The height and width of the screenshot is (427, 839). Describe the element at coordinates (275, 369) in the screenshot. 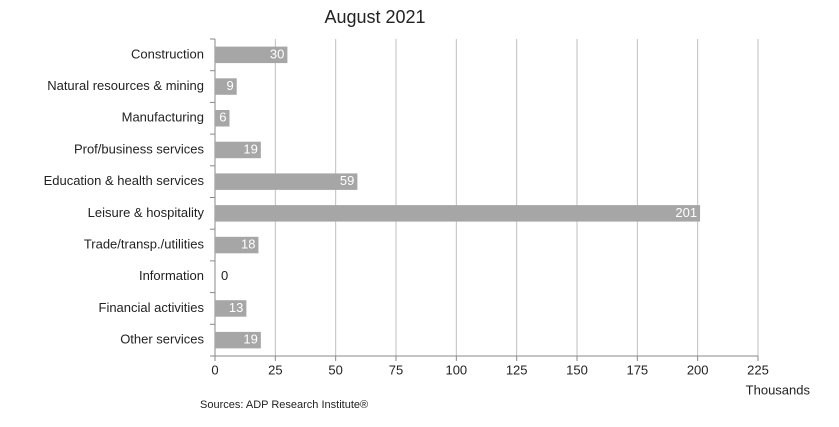

I see `x-tick-label: 25` at that location.